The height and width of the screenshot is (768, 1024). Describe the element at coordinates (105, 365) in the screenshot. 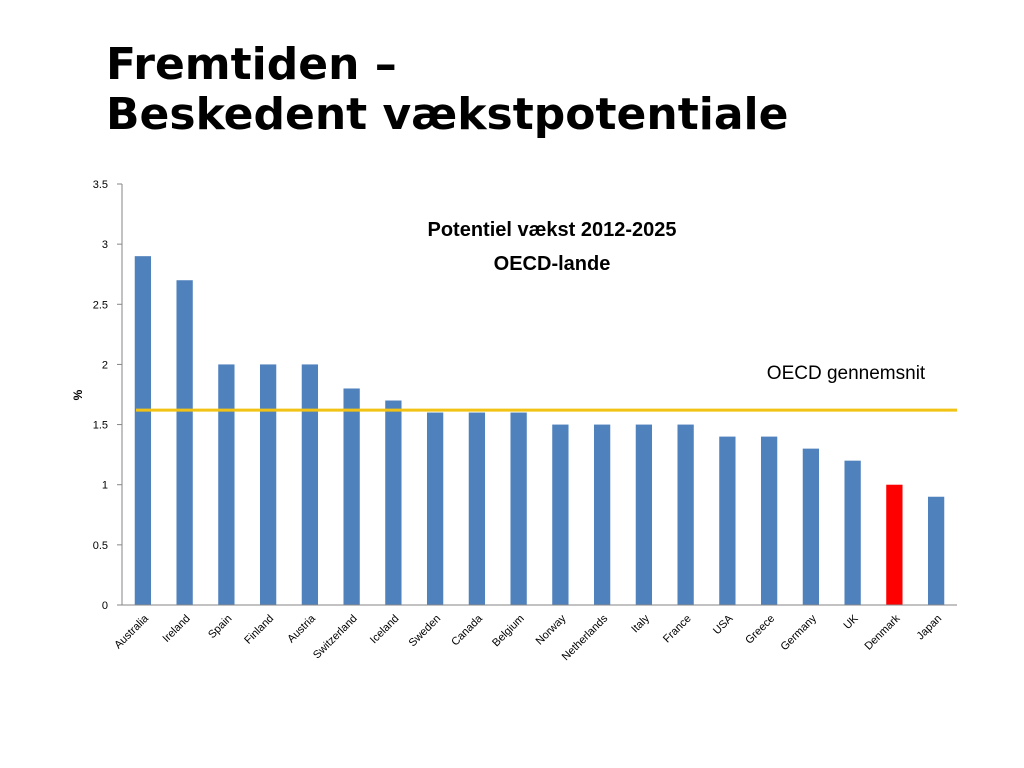

I see `y-tick-label: 2` at that location.